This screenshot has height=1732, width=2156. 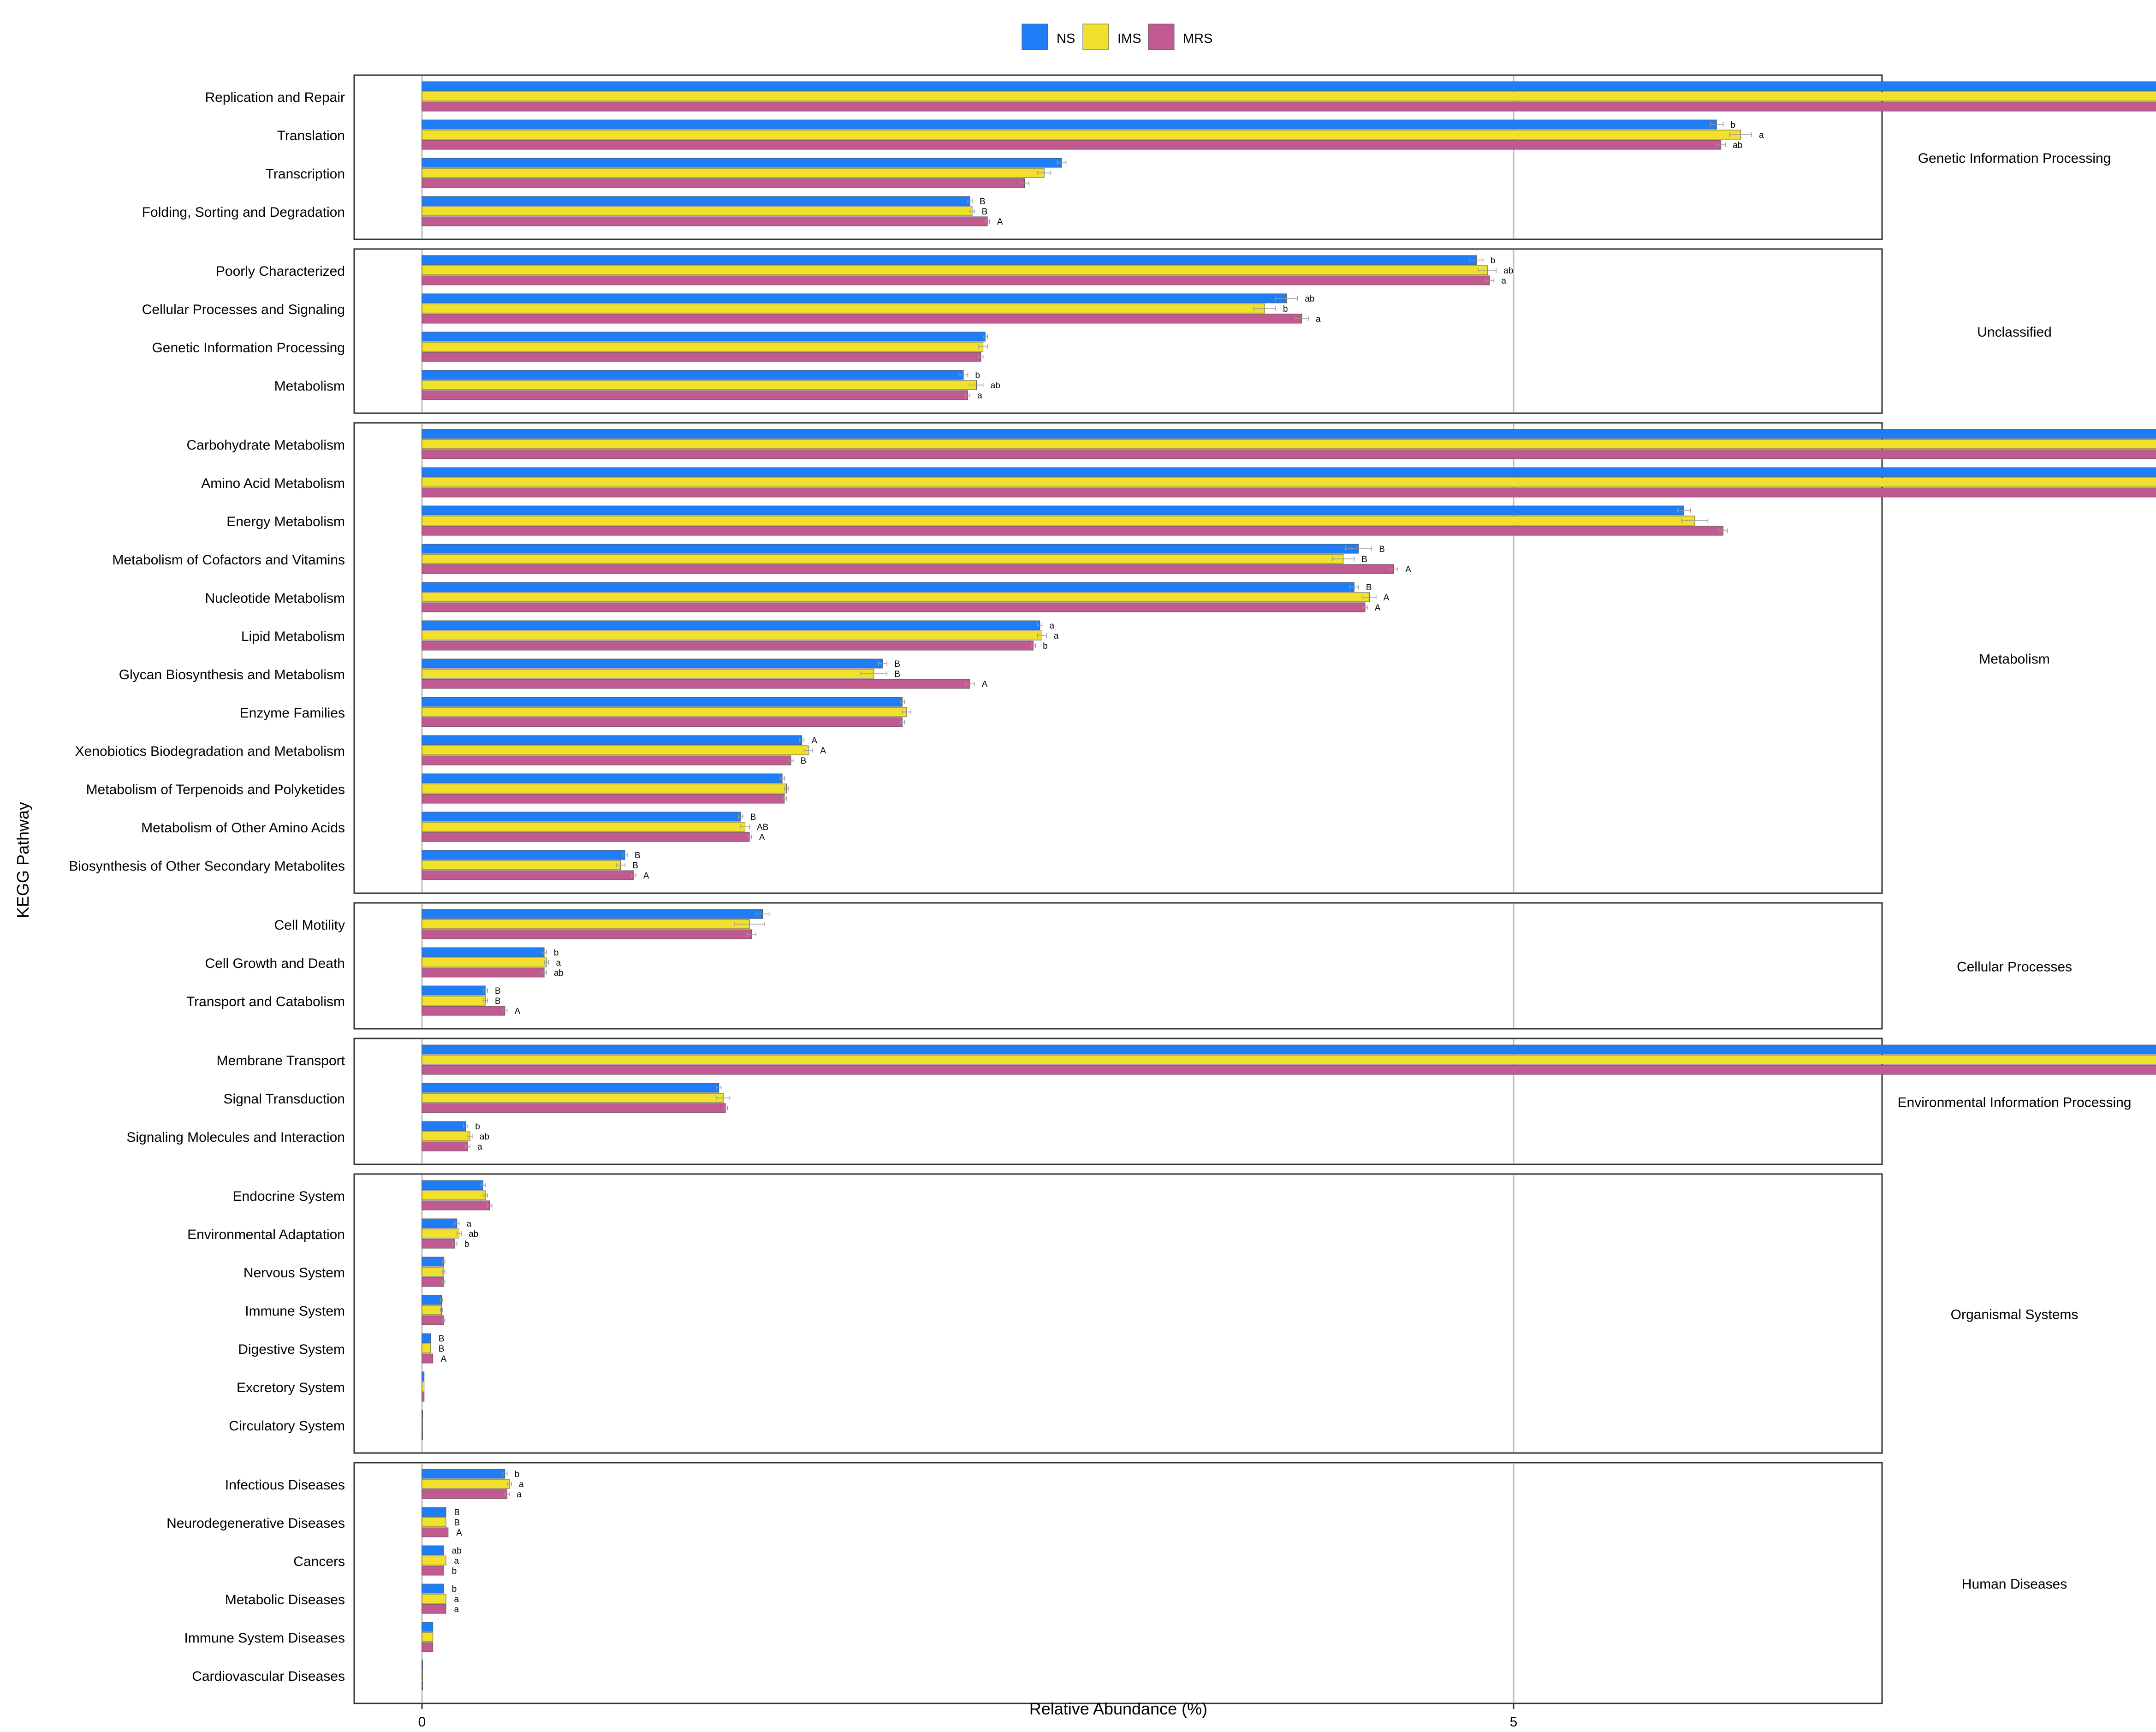 I want to click on legend-swatch-mrs, so click(x=1161, y=37).